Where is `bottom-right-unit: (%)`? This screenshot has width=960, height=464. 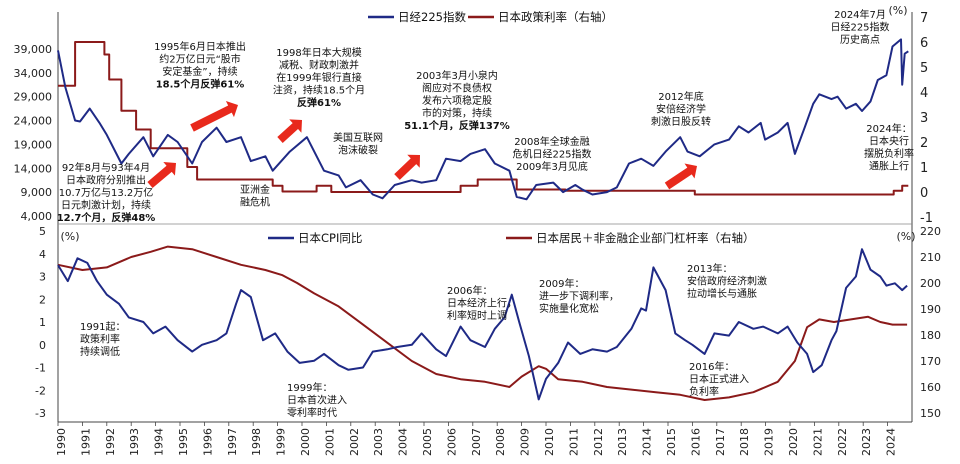
bottom-right-unit: (%) is located at coordinates (905, 236).